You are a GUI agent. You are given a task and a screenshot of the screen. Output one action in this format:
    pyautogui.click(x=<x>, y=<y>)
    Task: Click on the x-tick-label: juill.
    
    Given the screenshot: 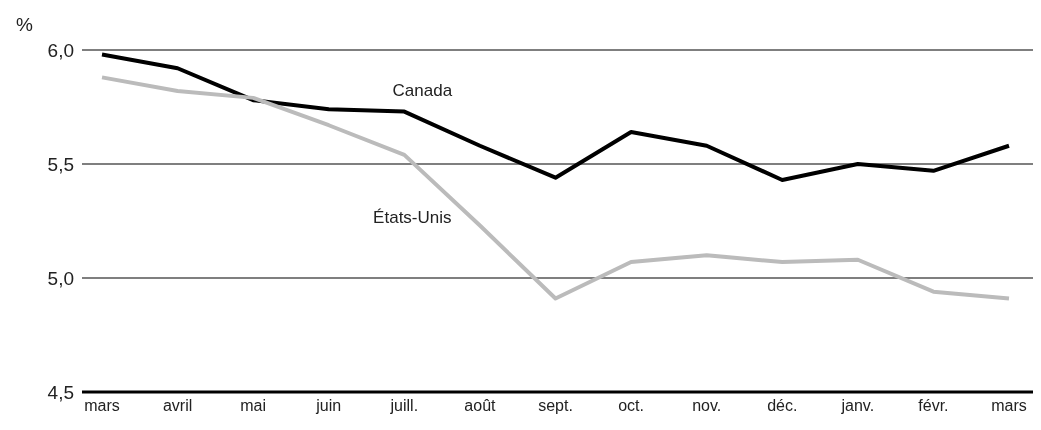 What is the action you would take?
    pyautogui.click(x=404, y=406)
    